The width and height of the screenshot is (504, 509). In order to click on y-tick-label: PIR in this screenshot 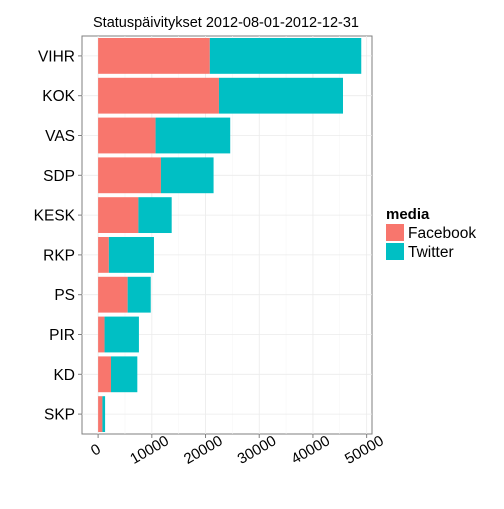, I will do `click(62, 335)`.